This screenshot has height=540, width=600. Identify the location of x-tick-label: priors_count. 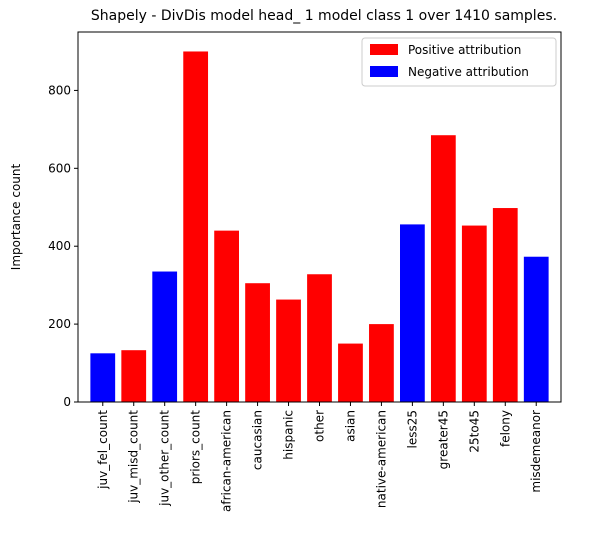
(196, 447).